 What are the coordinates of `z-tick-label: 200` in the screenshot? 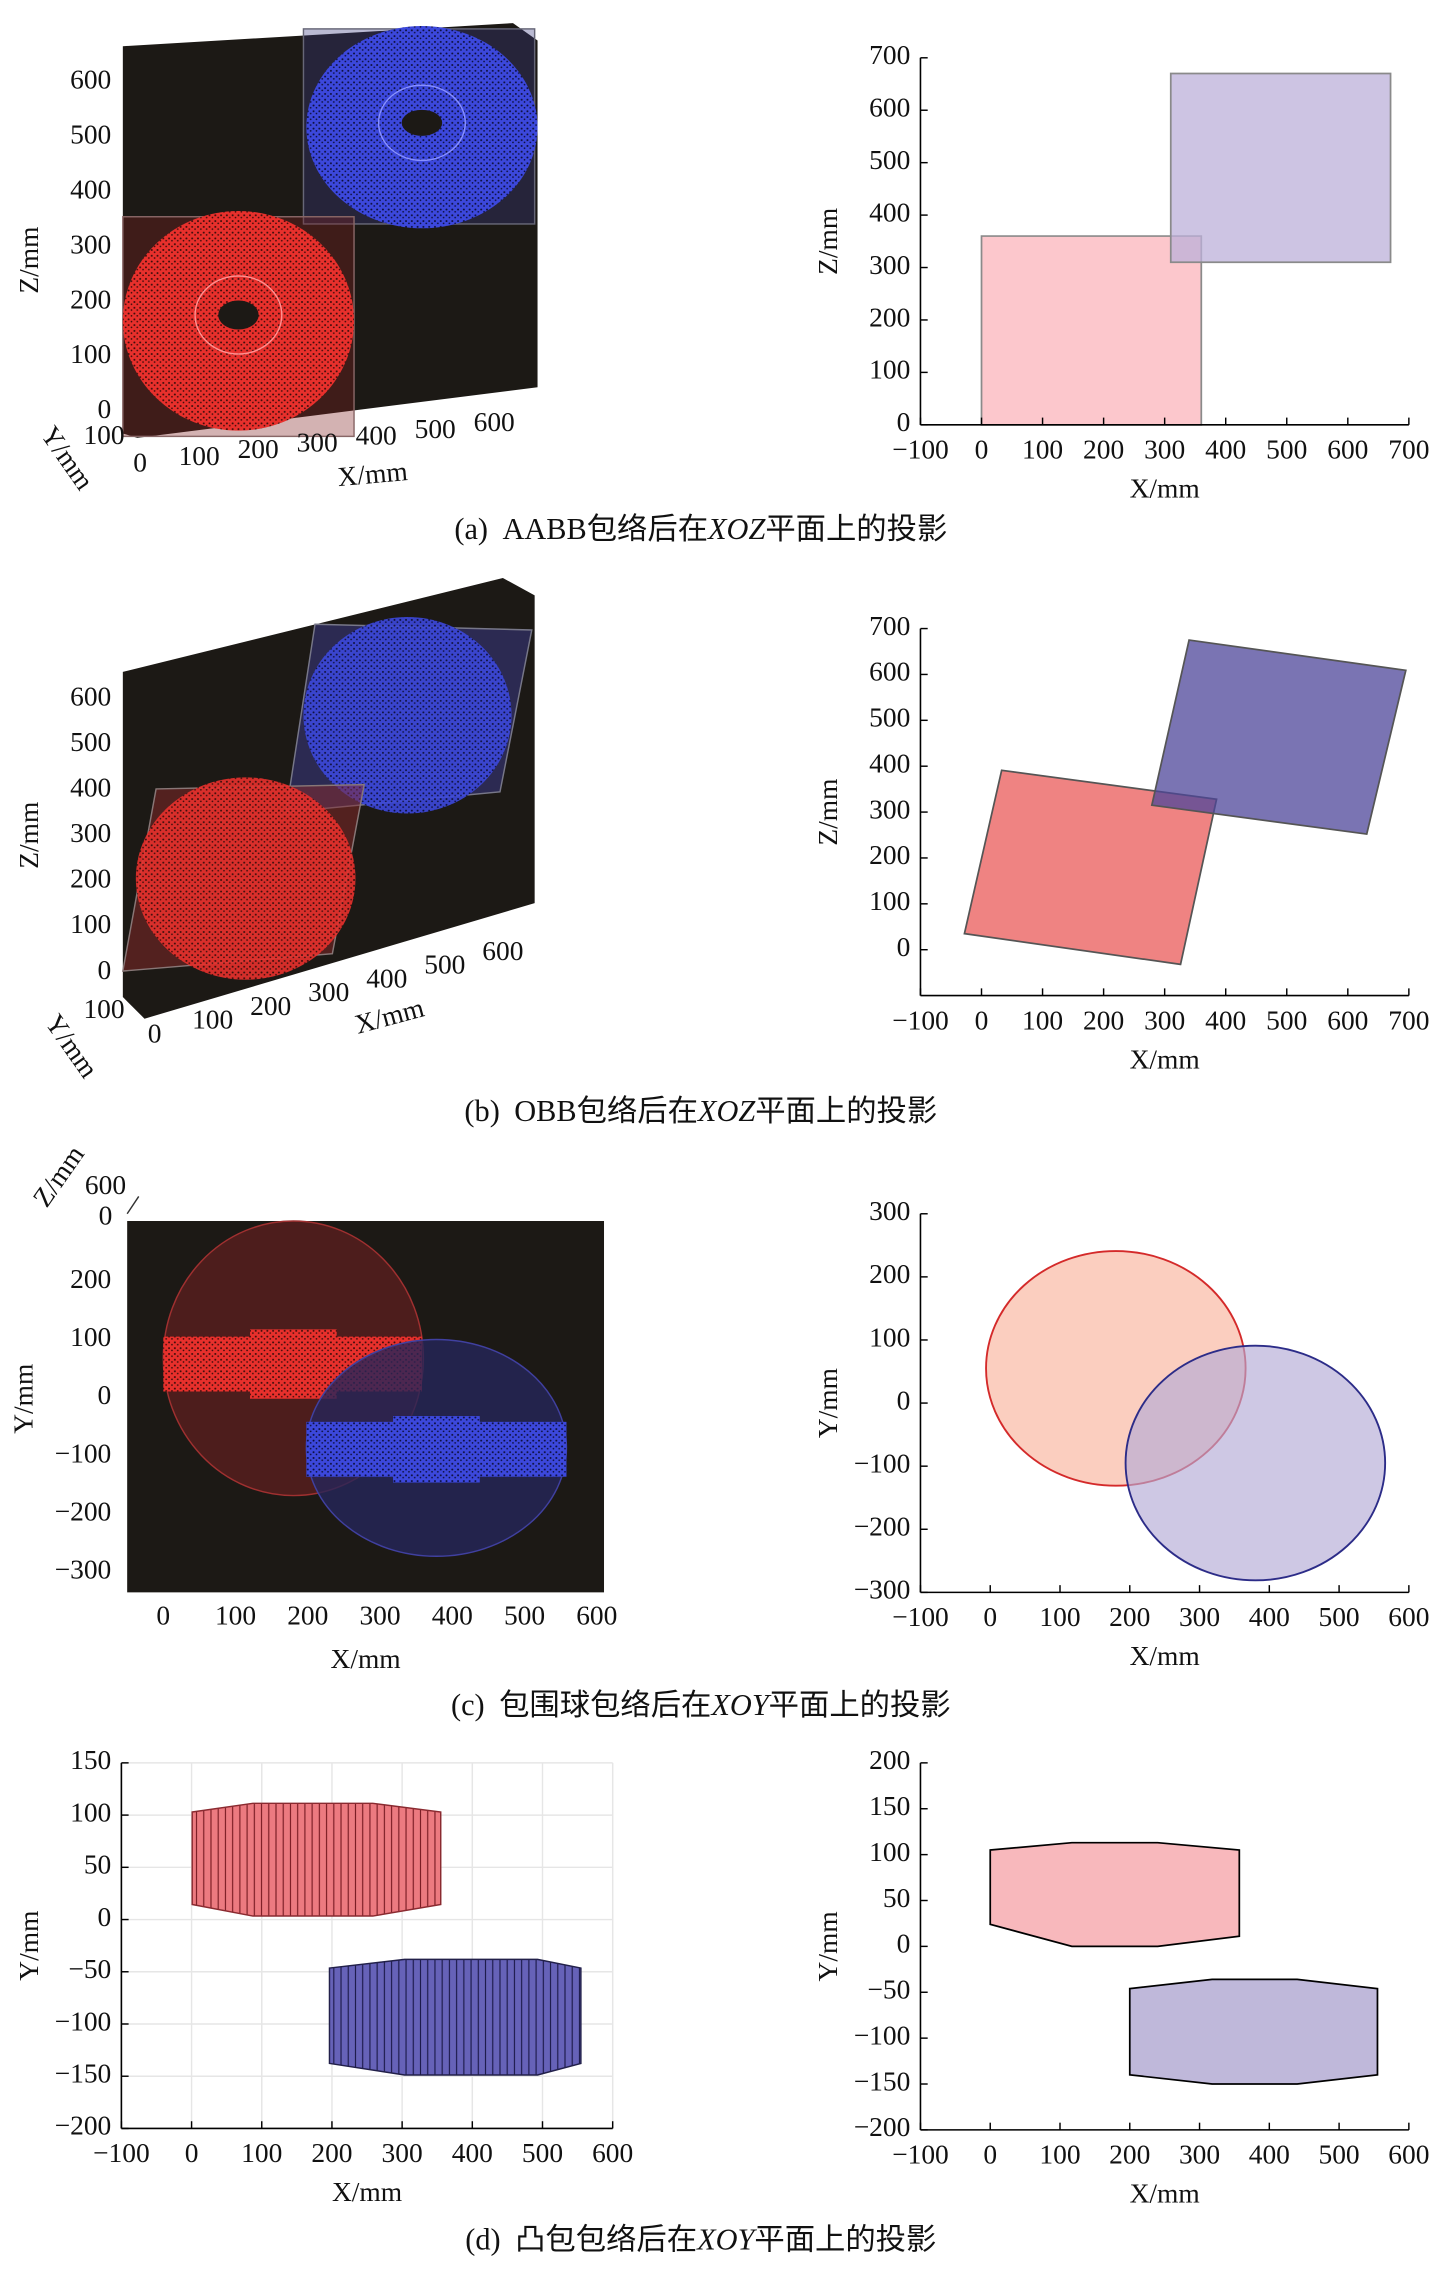 It's located at (90, 879).